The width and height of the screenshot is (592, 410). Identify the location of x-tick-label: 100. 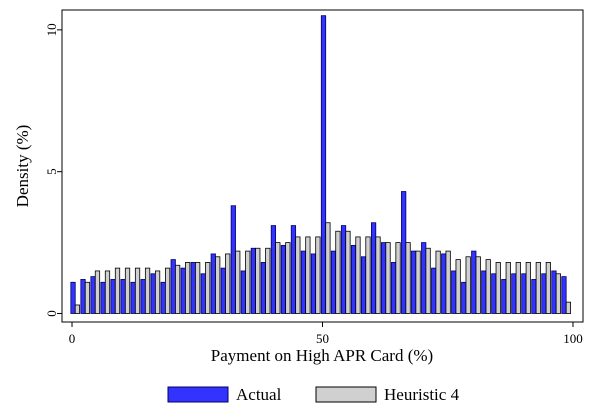
(573, 338).